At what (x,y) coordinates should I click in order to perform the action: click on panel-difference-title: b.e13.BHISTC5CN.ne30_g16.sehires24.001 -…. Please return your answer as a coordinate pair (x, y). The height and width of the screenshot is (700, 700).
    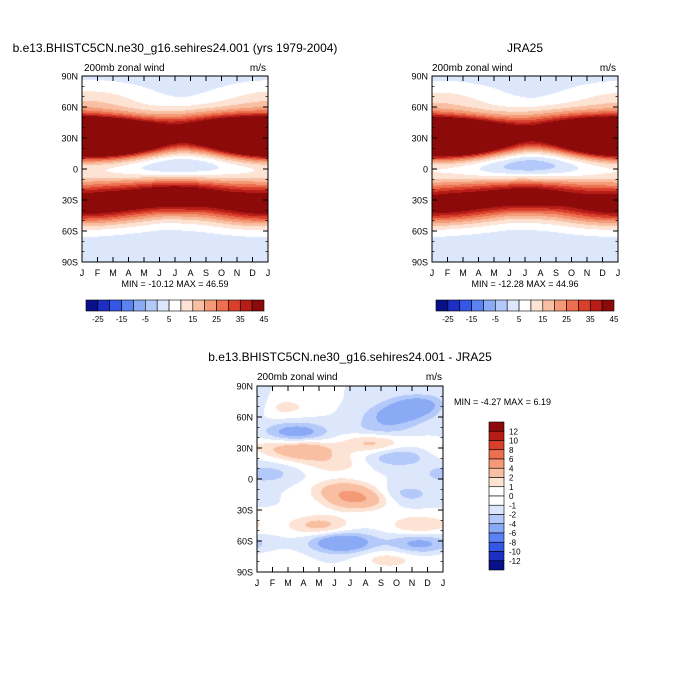
    Looking at the image, I should click on (350, 357).